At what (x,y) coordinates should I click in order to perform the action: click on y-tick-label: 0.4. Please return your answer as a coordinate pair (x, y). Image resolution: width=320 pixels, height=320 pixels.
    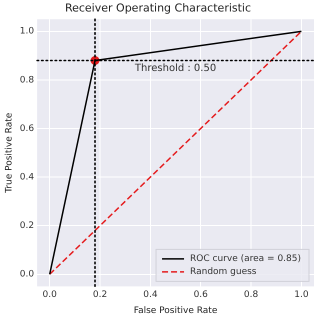
    Looking at the image, I should click on (27, 177).